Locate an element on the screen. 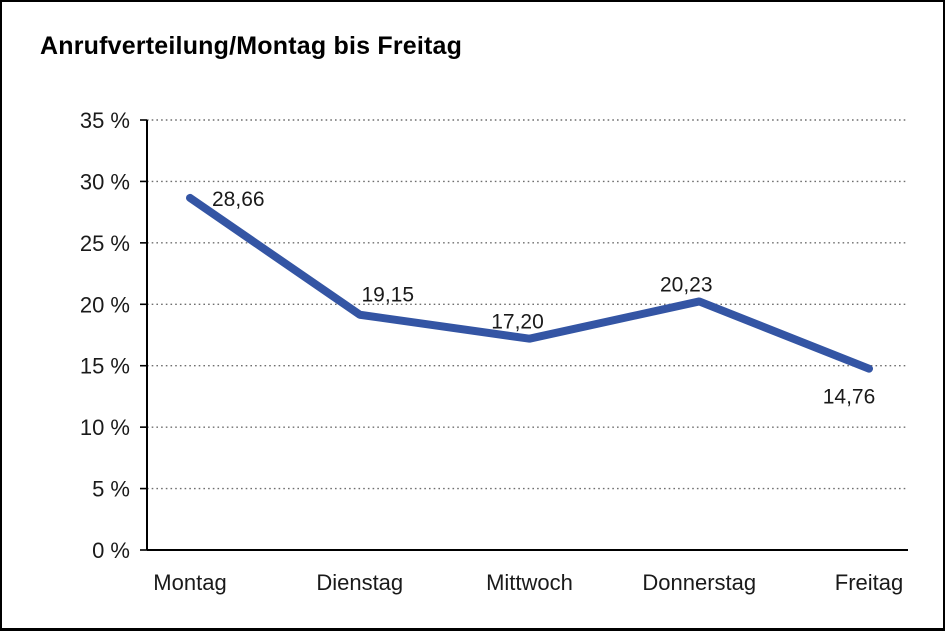  y-tick-label: 10 % is located at coordinates (105, 427).